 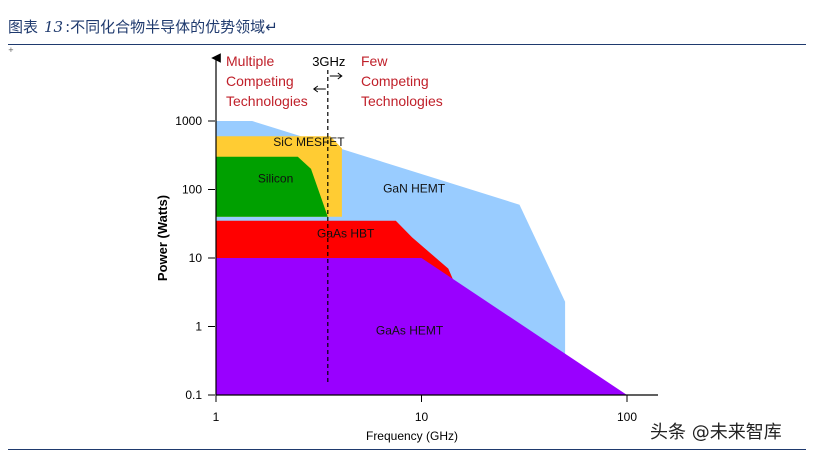 What do you see at coordinates (260, 81) in the screenshot?
I see `annotation-left-line-2: Competing` at bounding box center [260, 81].